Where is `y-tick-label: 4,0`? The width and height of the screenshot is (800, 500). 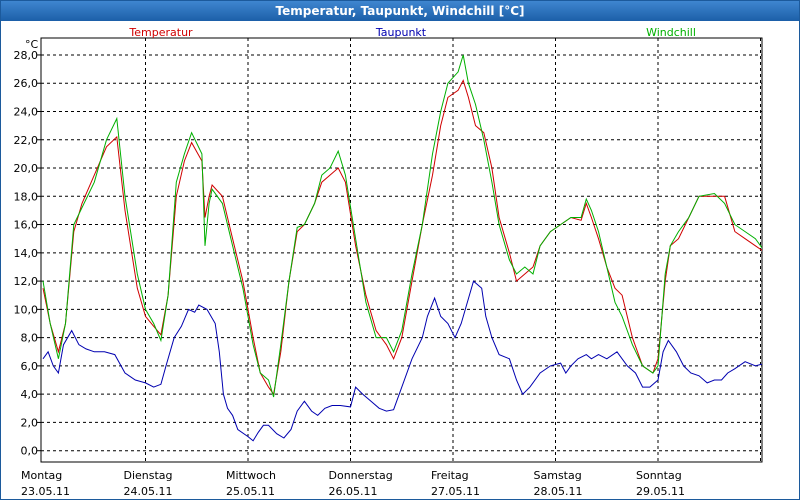
y-tick-label: 4,0 is located at coordinates (30, 394).